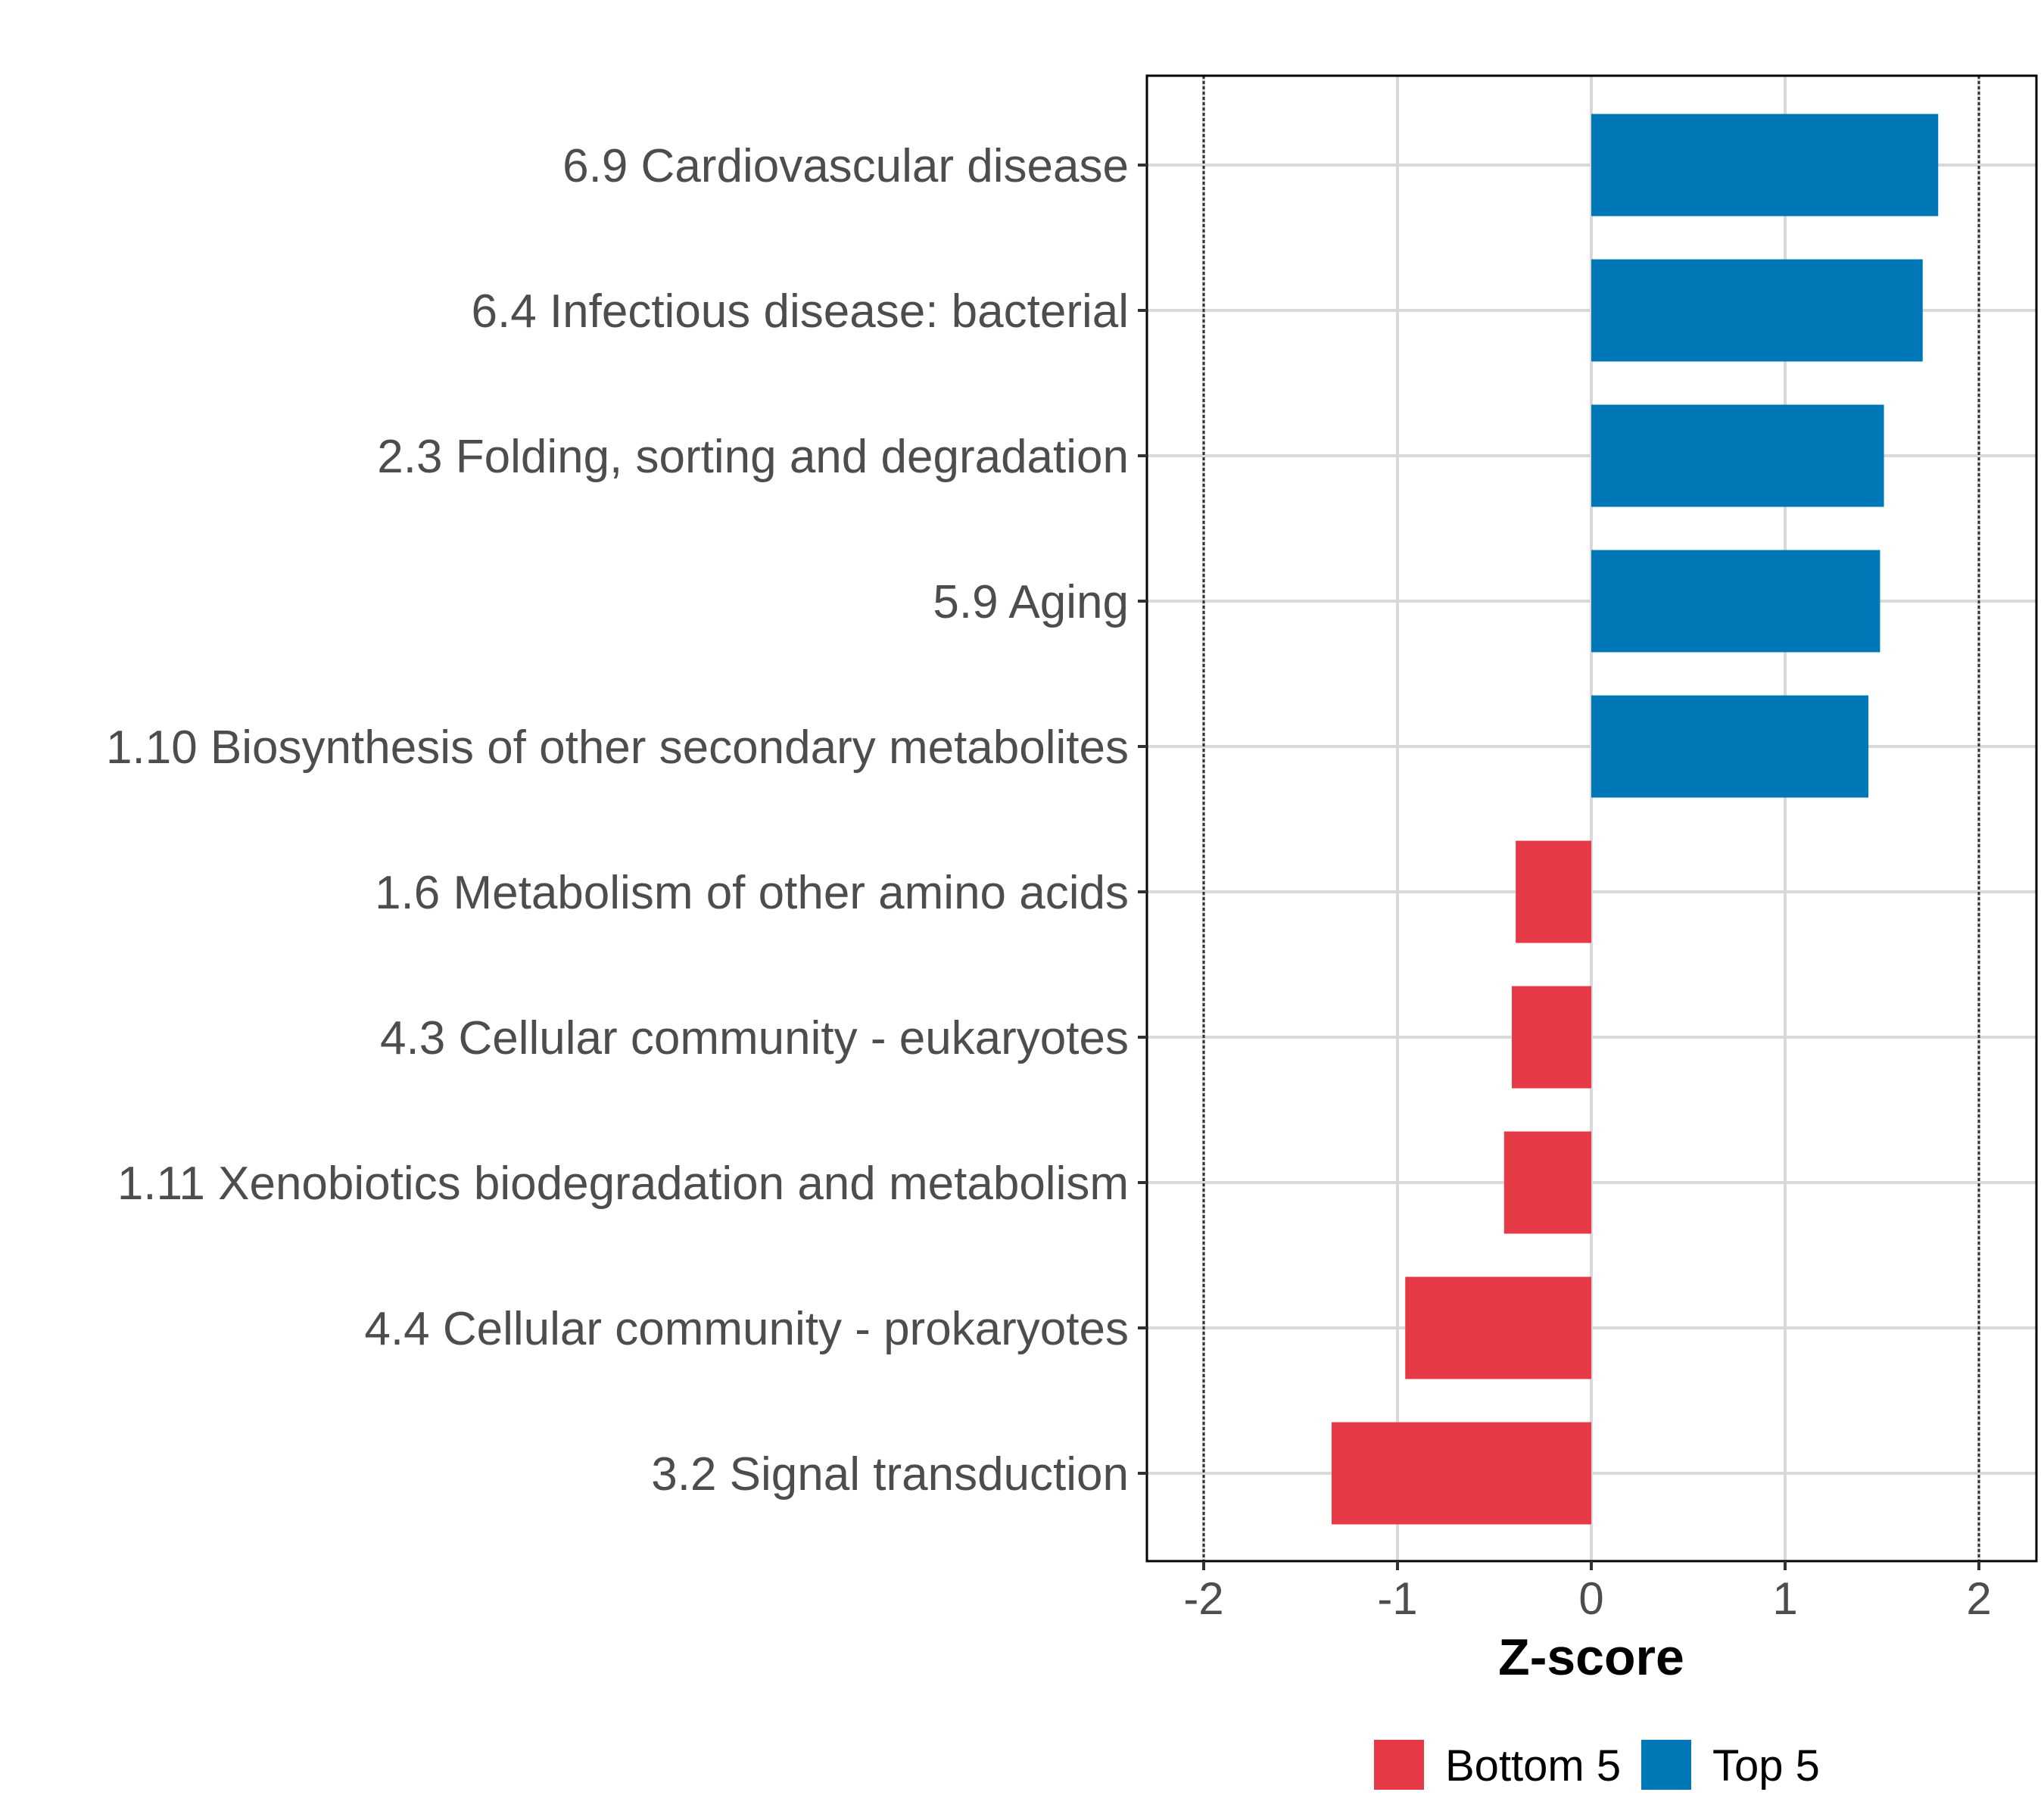 Image resolution: width=2044 pixels, height=1817 pixels. Describe the element at coordinates (1590, 1599) in the screenshot. I see `x-tick-label: 0` at that location.